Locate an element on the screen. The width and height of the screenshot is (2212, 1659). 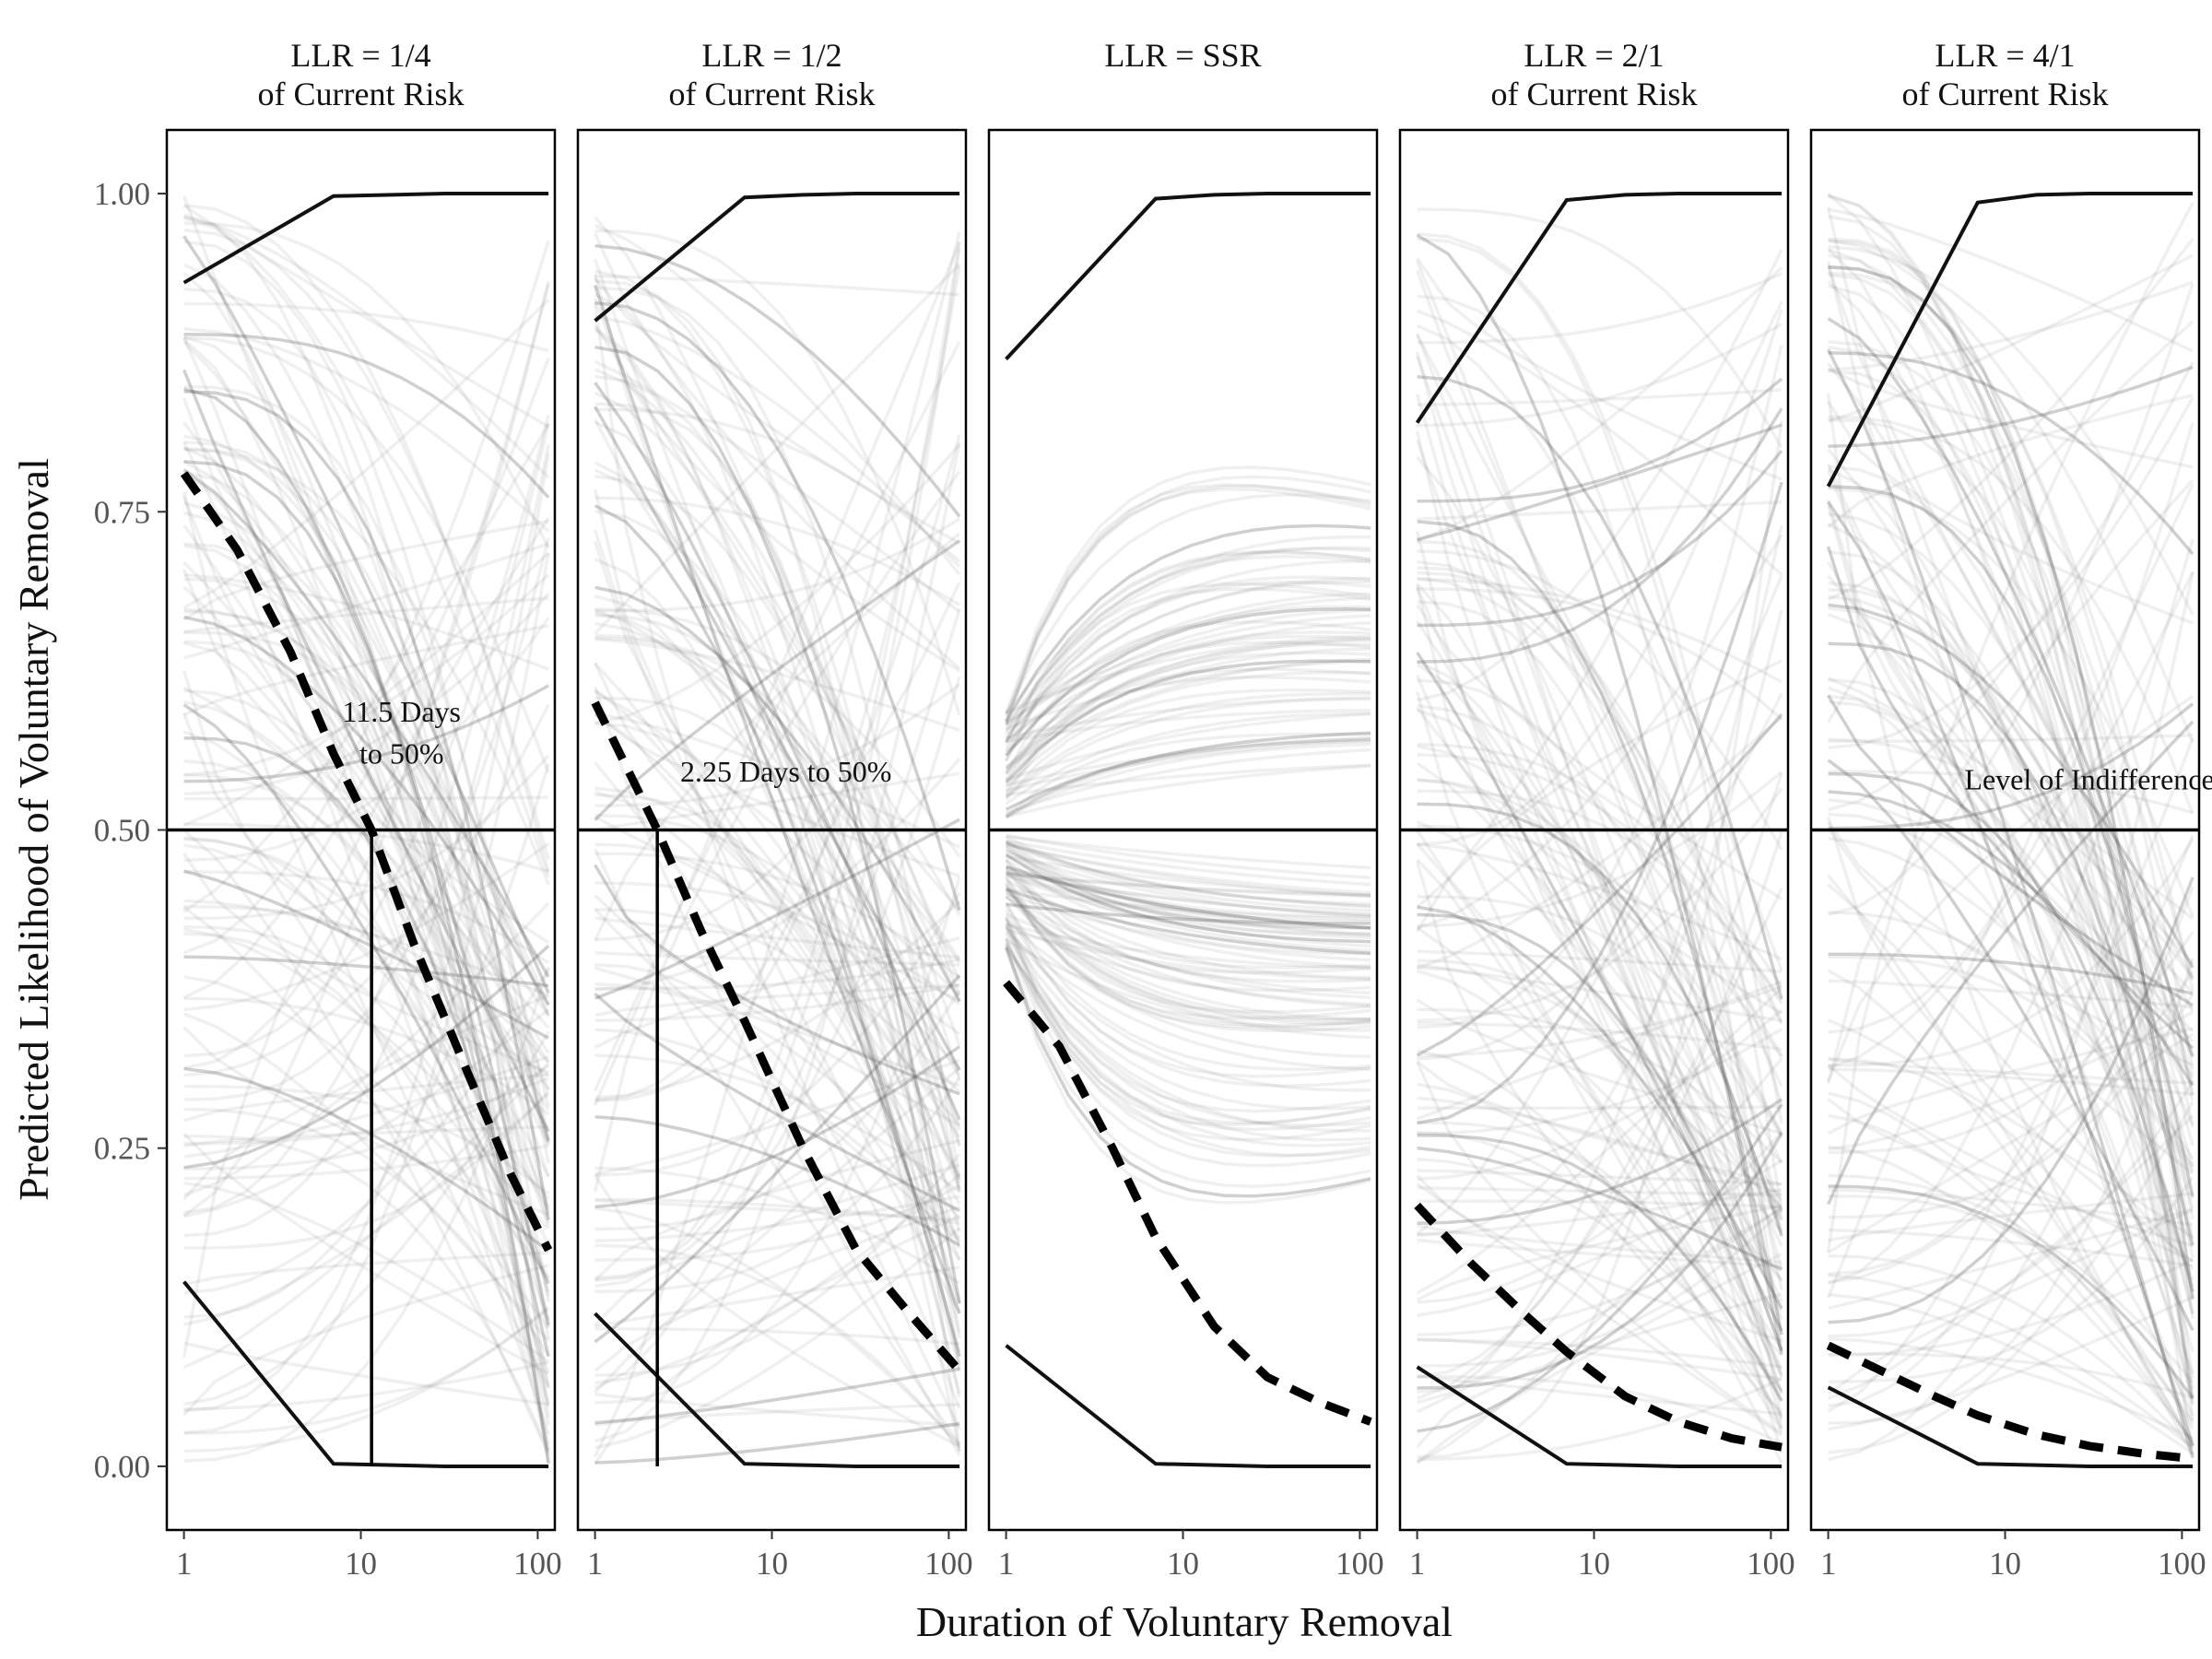
upper-bound-curve is located at coordinates (1188, 276).